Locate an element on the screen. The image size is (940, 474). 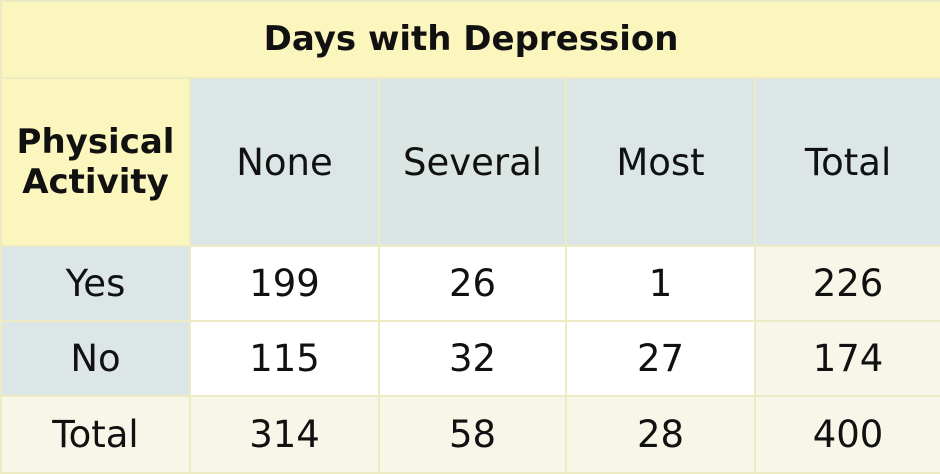
table-cell: 32 is located at coordinates (472, 358).